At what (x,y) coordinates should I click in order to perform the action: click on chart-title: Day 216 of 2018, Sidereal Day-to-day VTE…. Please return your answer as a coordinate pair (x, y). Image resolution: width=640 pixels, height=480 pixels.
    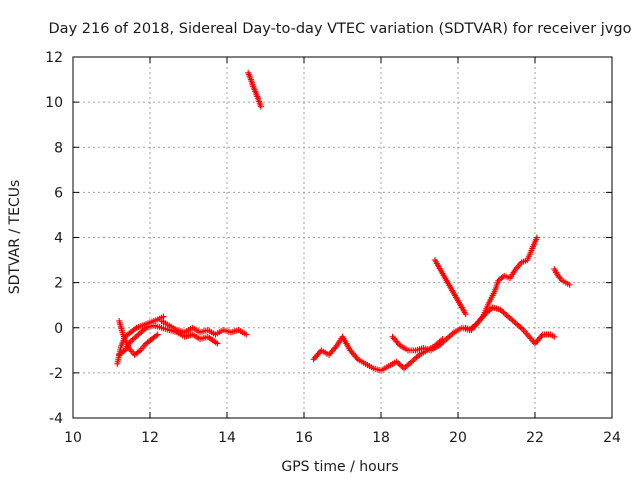
    Looking at the image, I should click on (340, 29).